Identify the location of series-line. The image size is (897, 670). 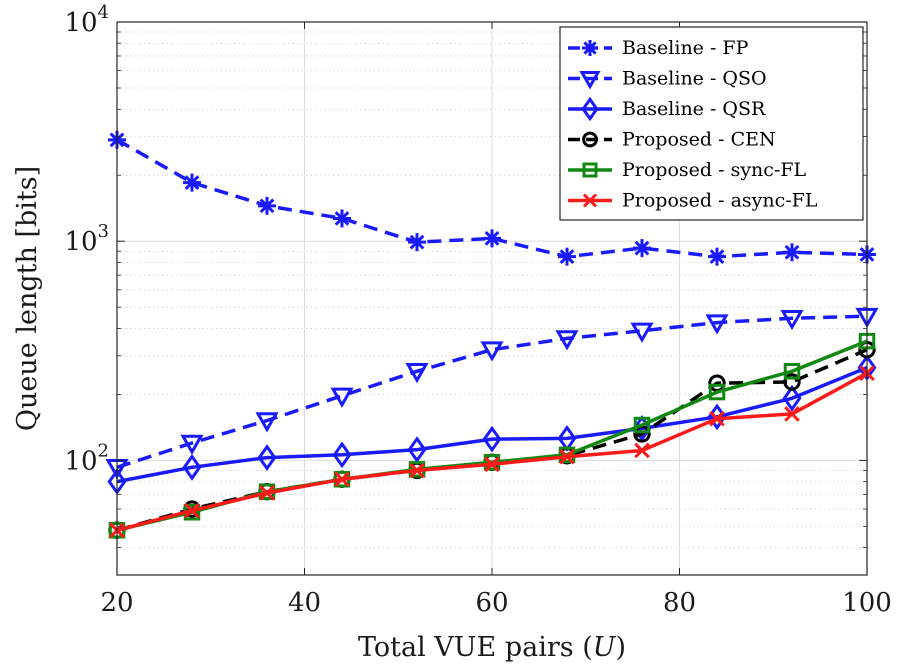
(492, 424).